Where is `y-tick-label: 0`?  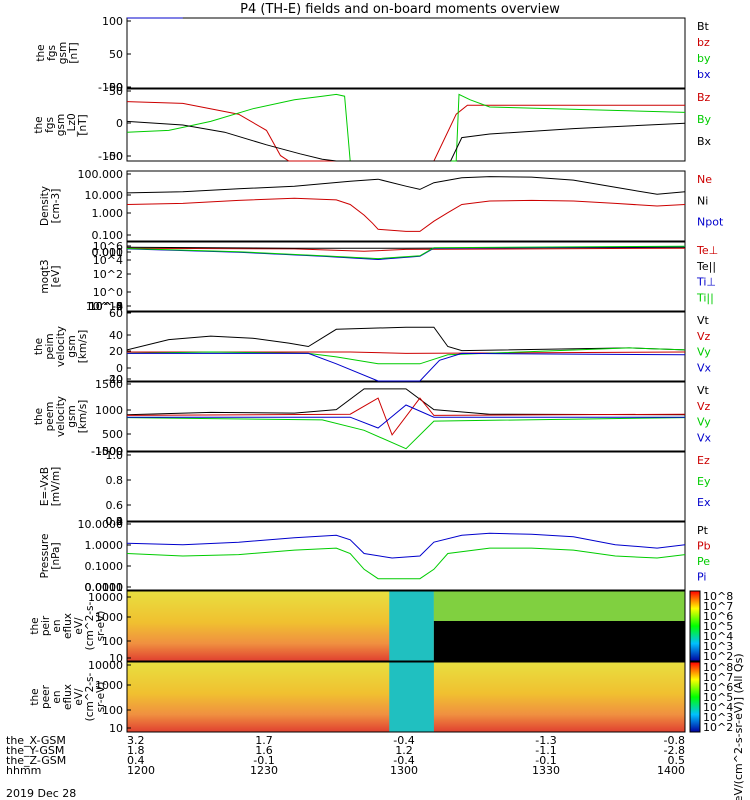 y-tick-label: 0 is located at coordinates (119, 368).